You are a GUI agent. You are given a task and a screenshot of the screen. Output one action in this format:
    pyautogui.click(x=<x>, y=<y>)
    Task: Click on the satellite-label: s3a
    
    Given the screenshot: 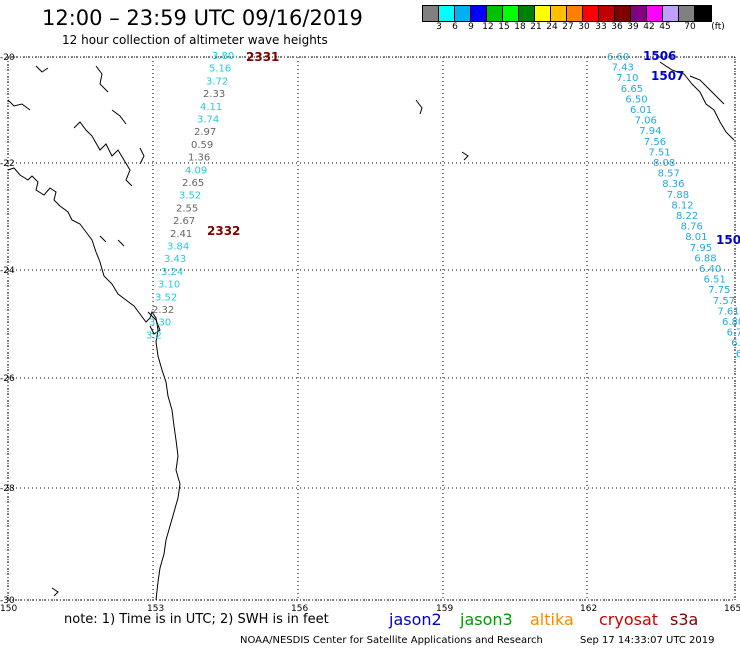 What is the action you would take?
    pyautogui.click(x=684, y=619)
    